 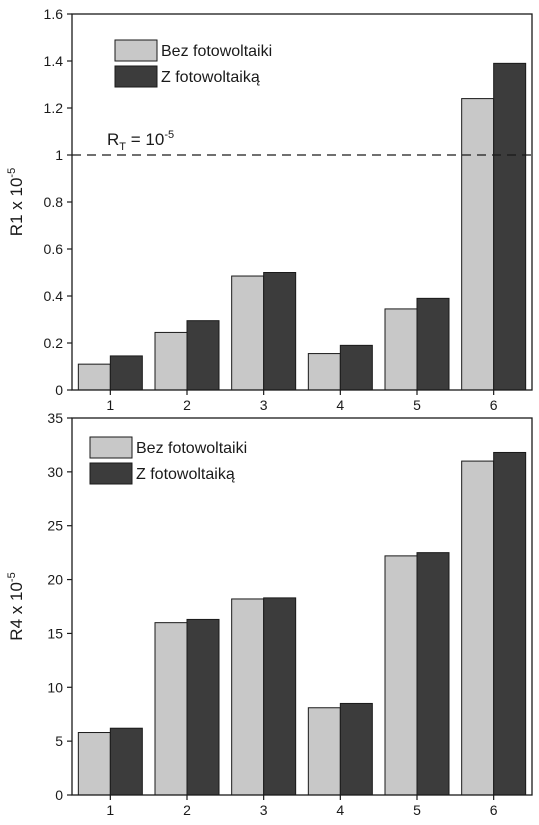 I want to click on y-tick-label: 1.4, so click(x=54, y=61).